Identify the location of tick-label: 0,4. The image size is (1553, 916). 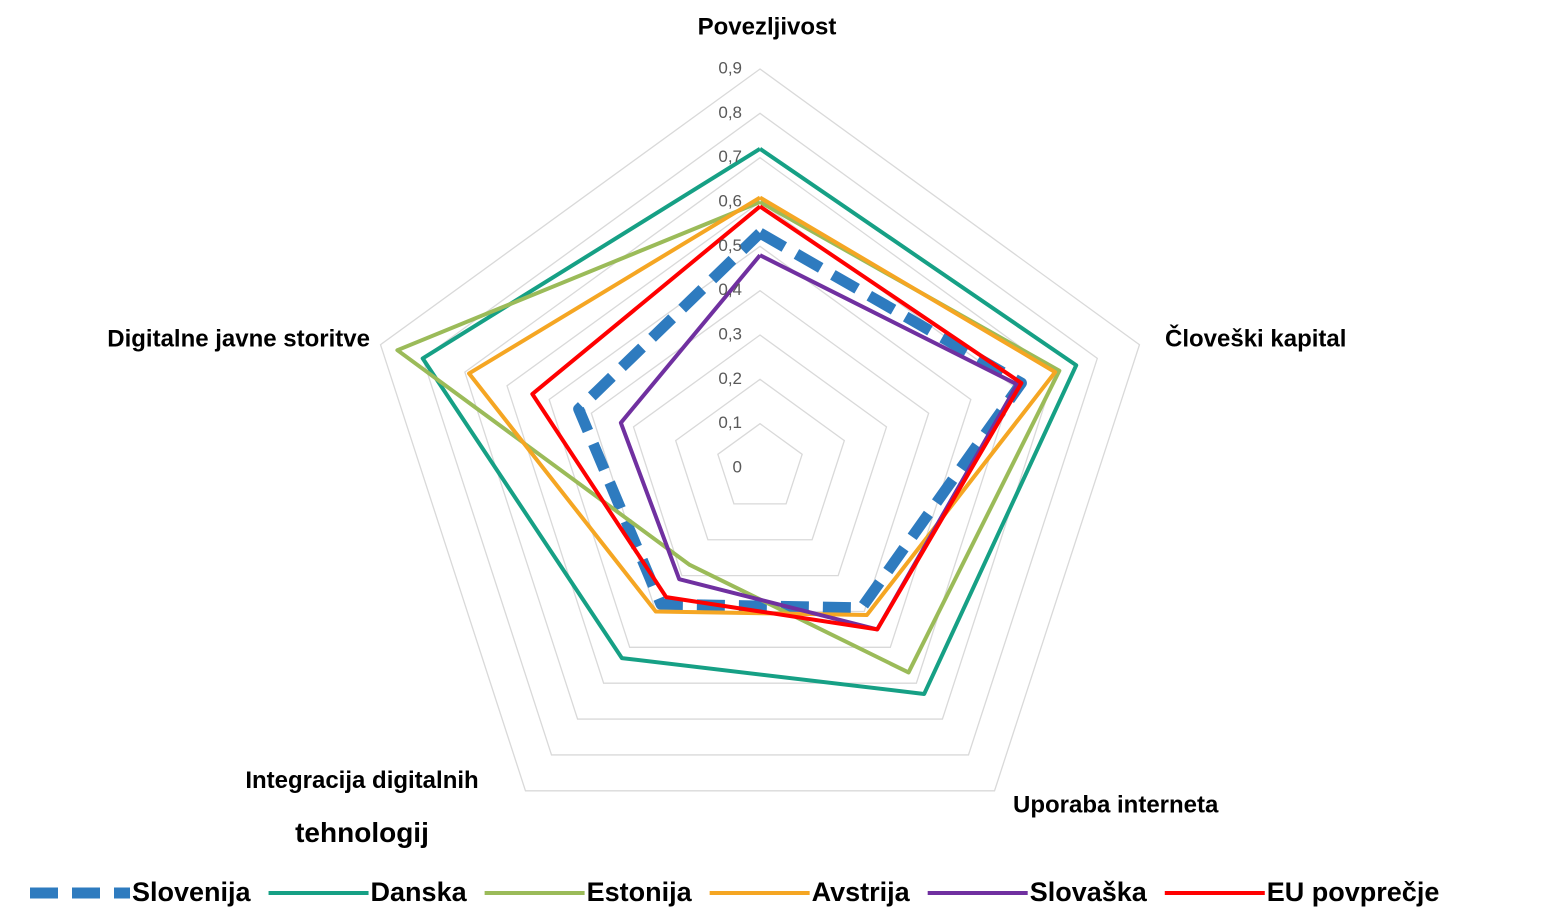
(730, 289).